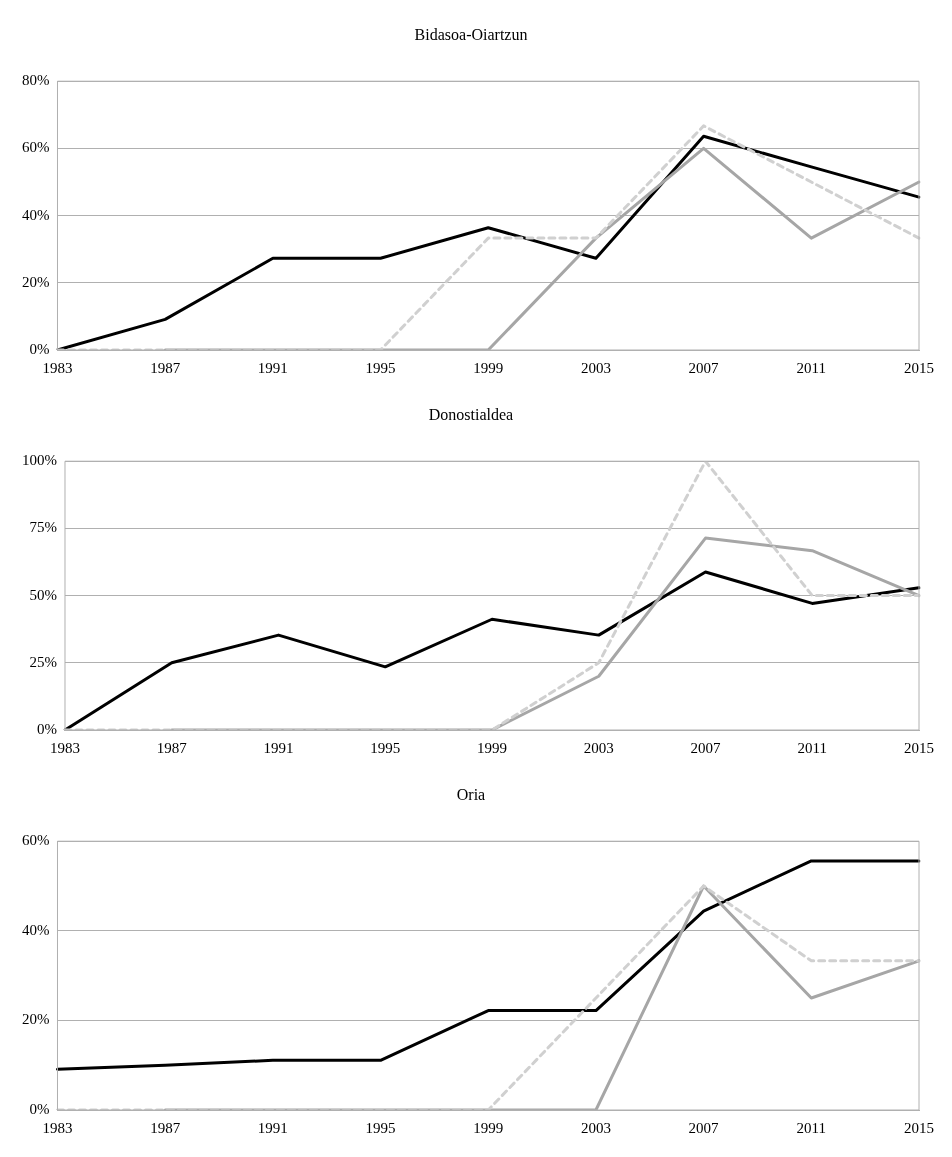 This screenshot has width=952, height=1157. What do you see at coordinates (36, 80) in the screenshot?
I see `y-tick-label: 80%` at bounding box center [36, 80].